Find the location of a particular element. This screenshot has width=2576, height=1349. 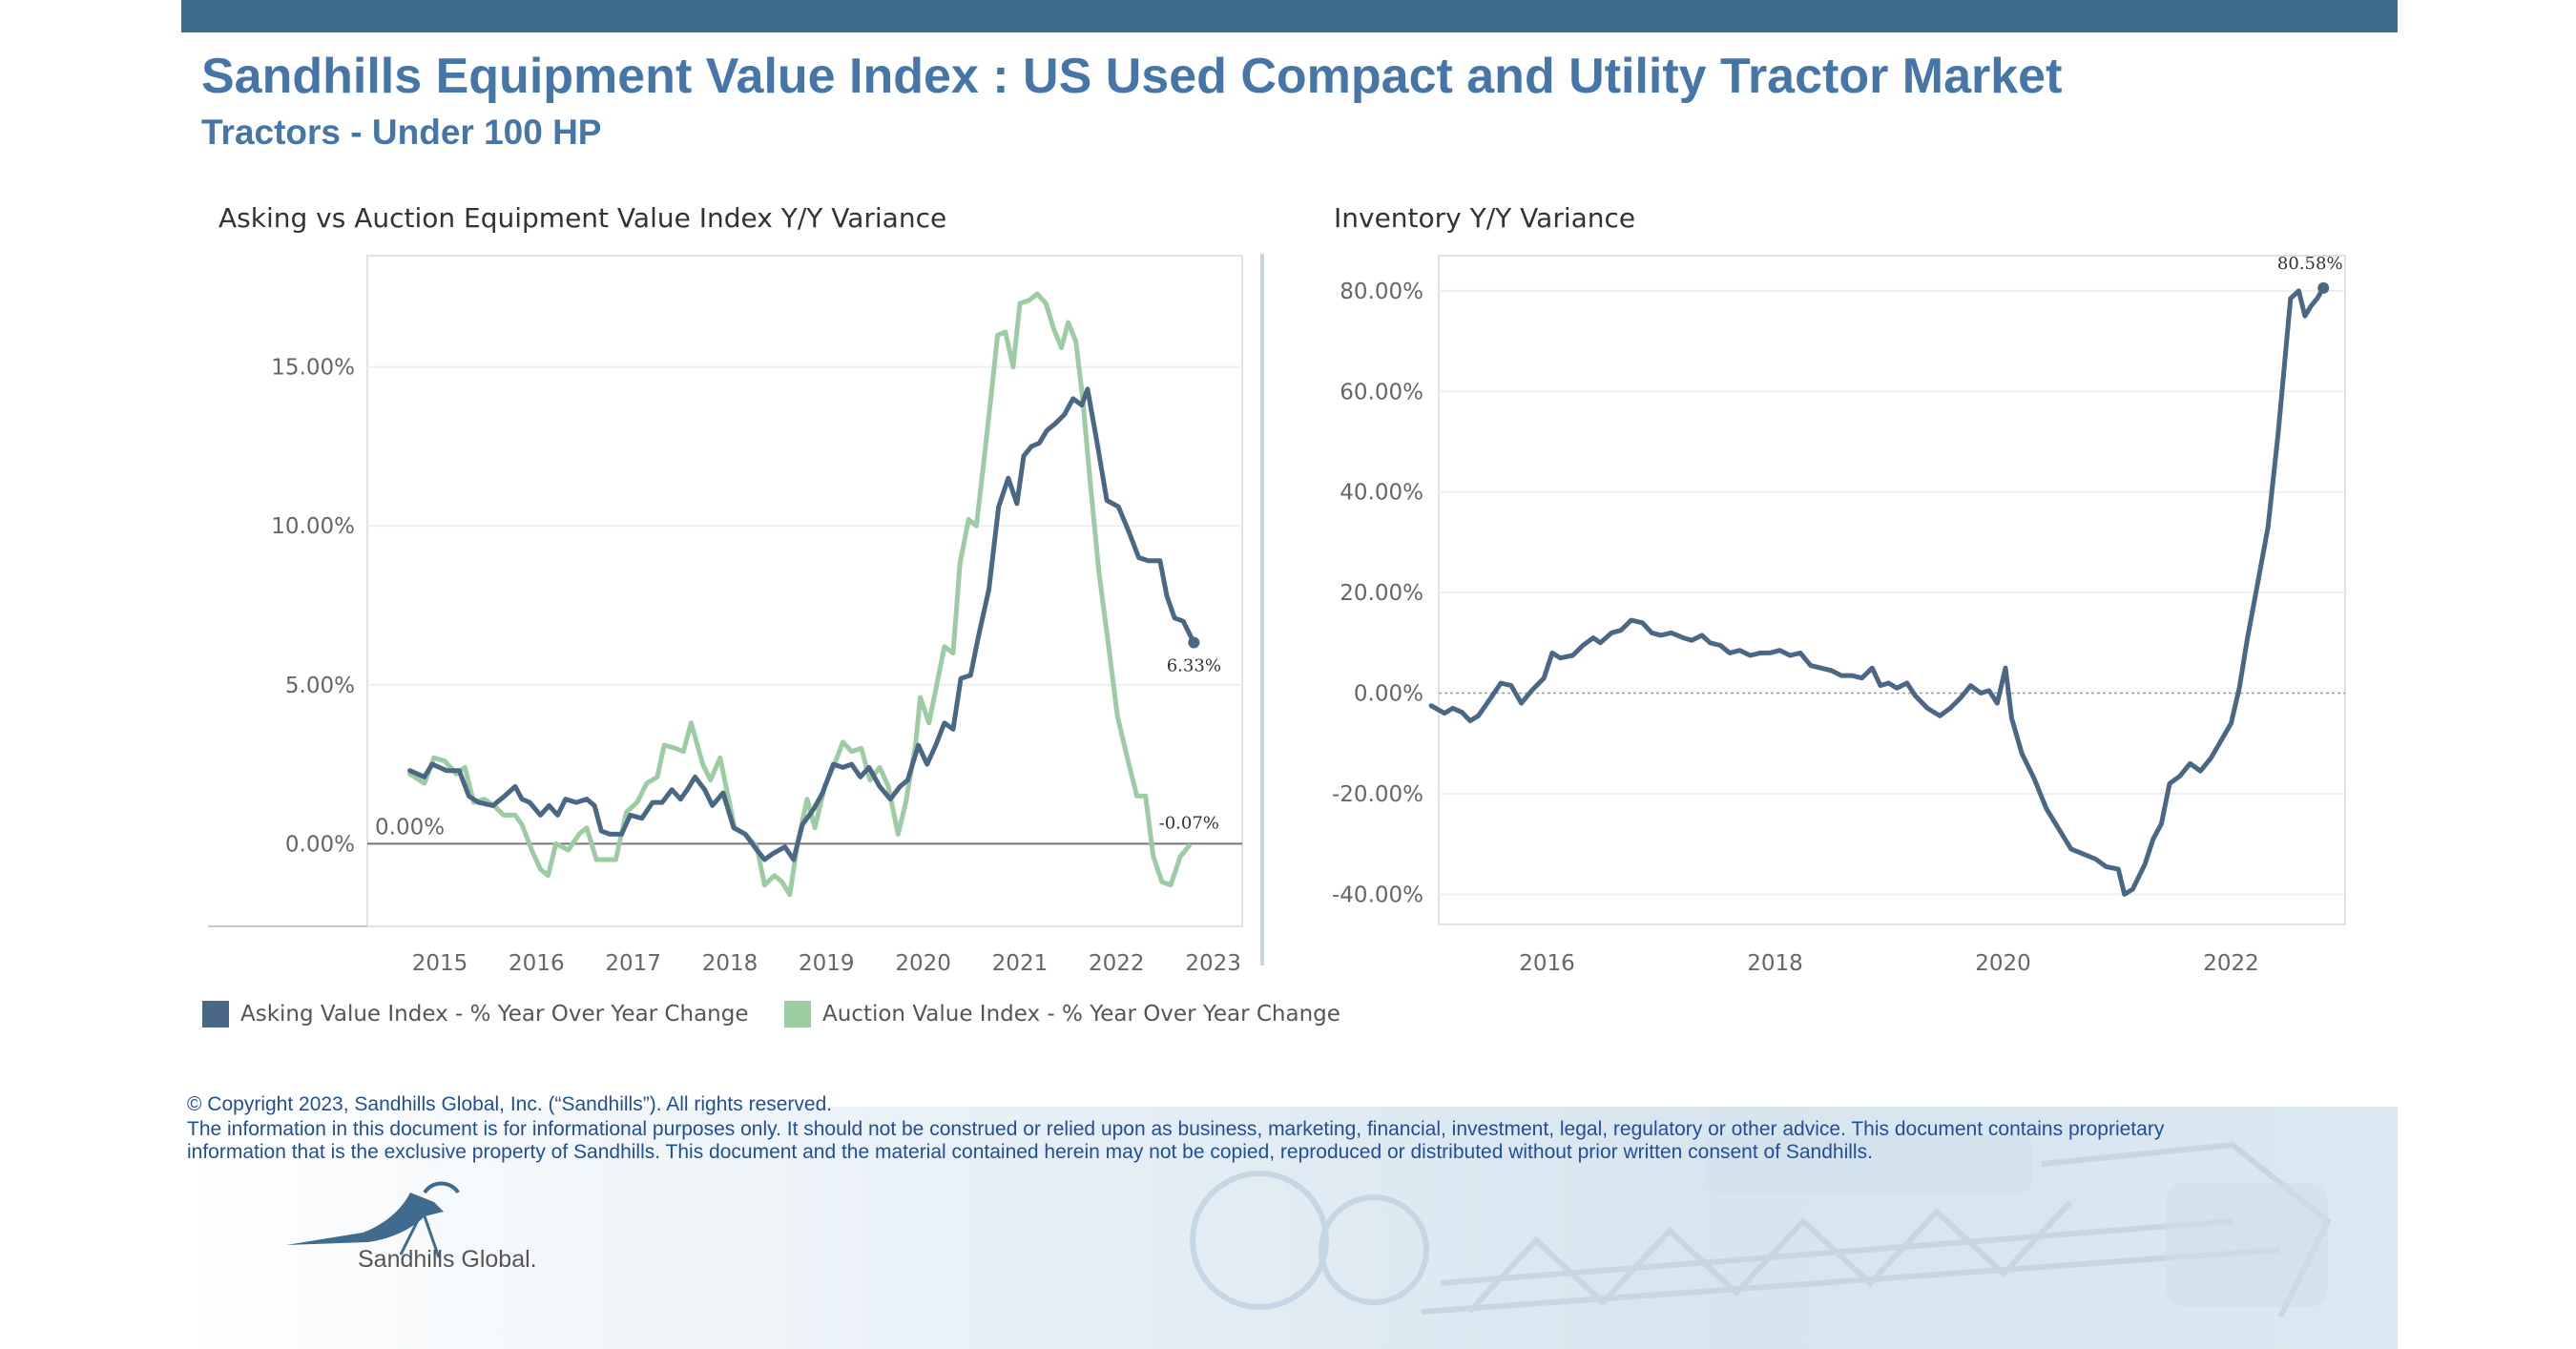

left-x-tick-label: 2018 is located at coordinates (730, 963).